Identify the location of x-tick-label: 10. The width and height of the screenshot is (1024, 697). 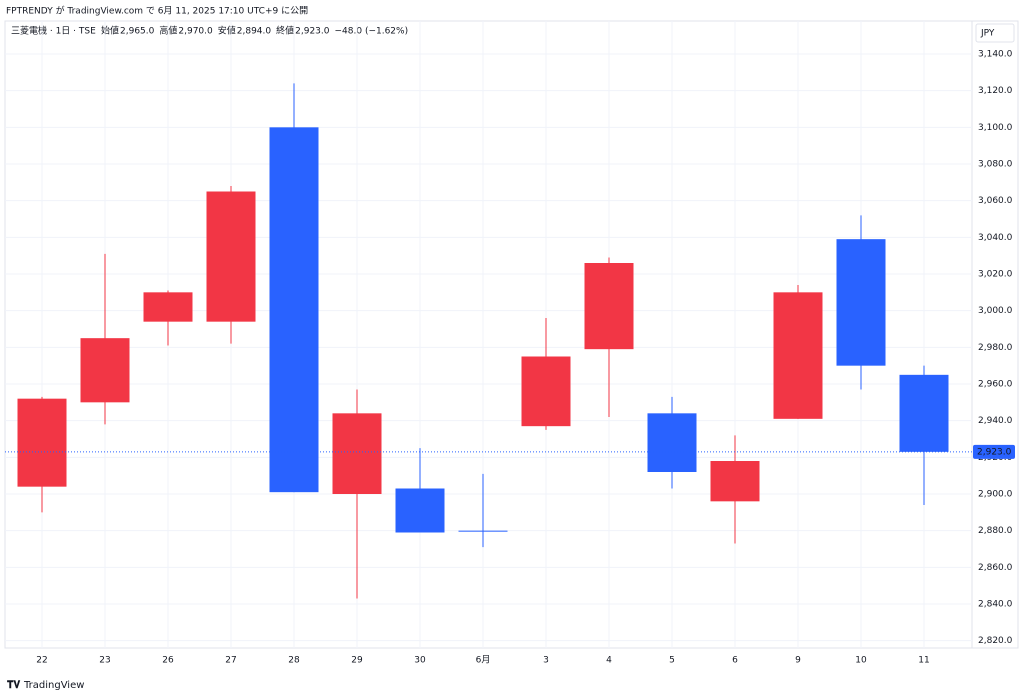
(861, 661).